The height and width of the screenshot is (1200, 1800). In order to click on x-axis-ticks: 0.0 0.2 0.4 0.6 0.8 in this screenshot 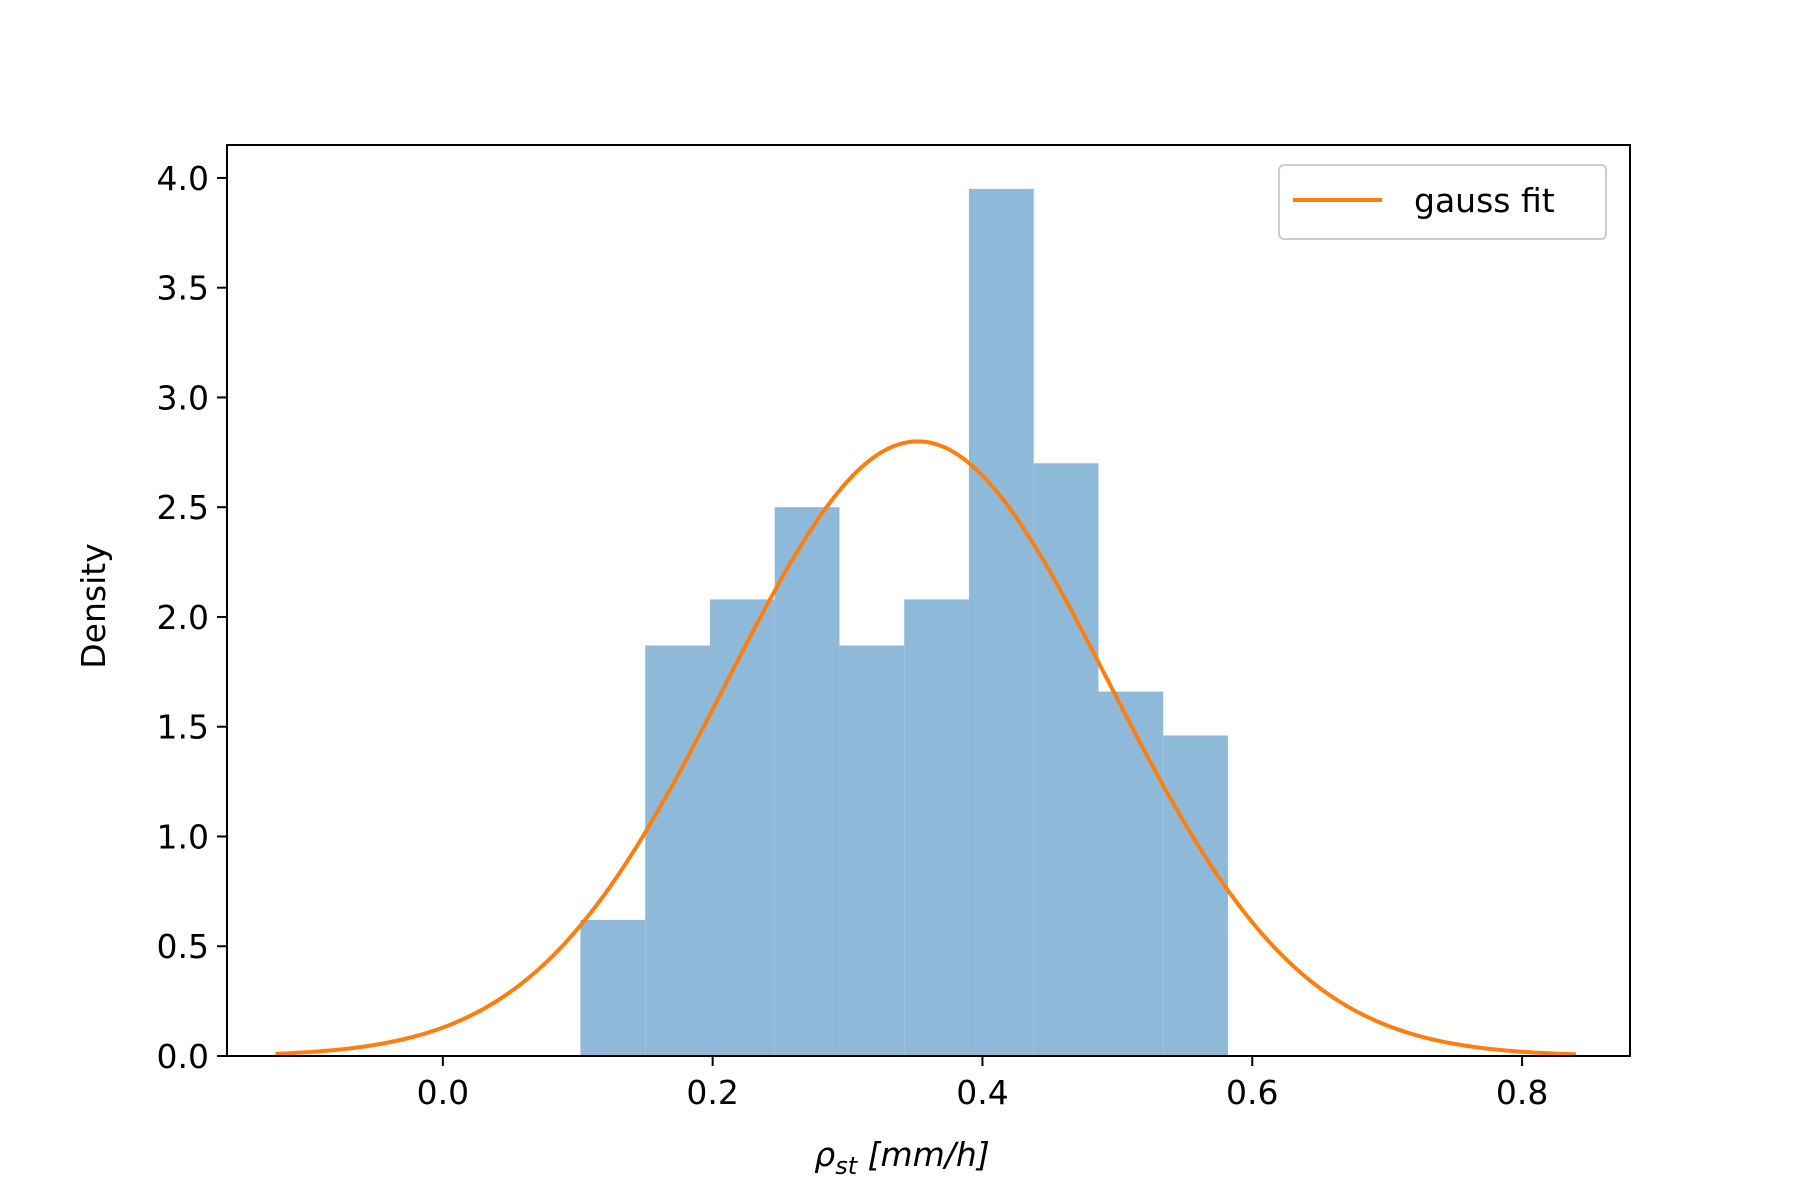, I will do `click(982, 1084)`.